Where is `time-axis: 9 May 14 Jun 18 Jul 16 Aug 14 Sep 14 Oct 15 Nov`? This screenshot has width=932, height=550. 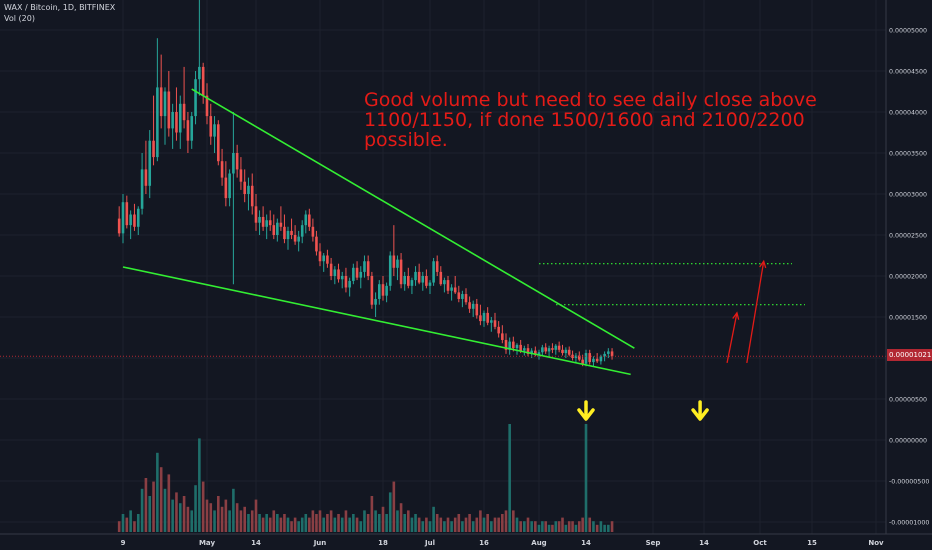 time-axis: 9 May 14 Jun 18 Jul 16 Aug 14 Sep 14 Oct 15 Nov is located at coordinates (466, 540).